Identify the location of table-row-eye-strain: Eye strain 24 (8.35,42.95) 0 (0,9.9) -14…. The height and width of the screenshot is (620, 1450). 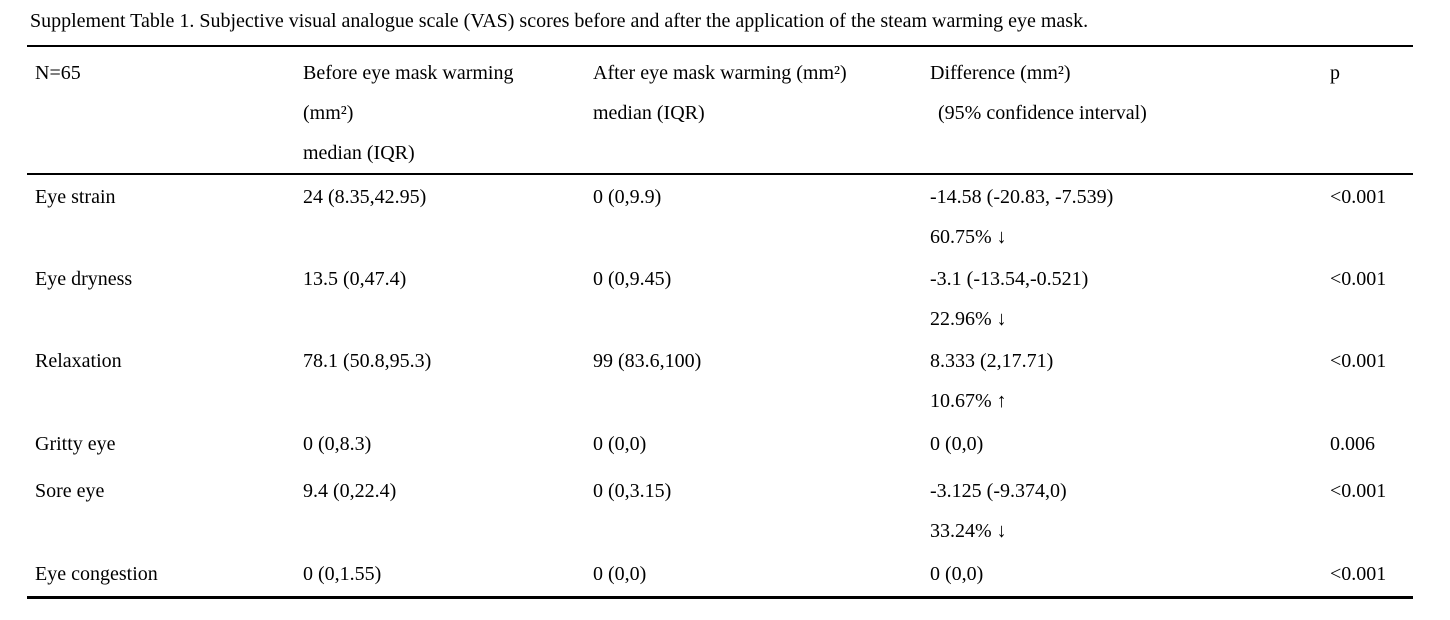
(720, 215).